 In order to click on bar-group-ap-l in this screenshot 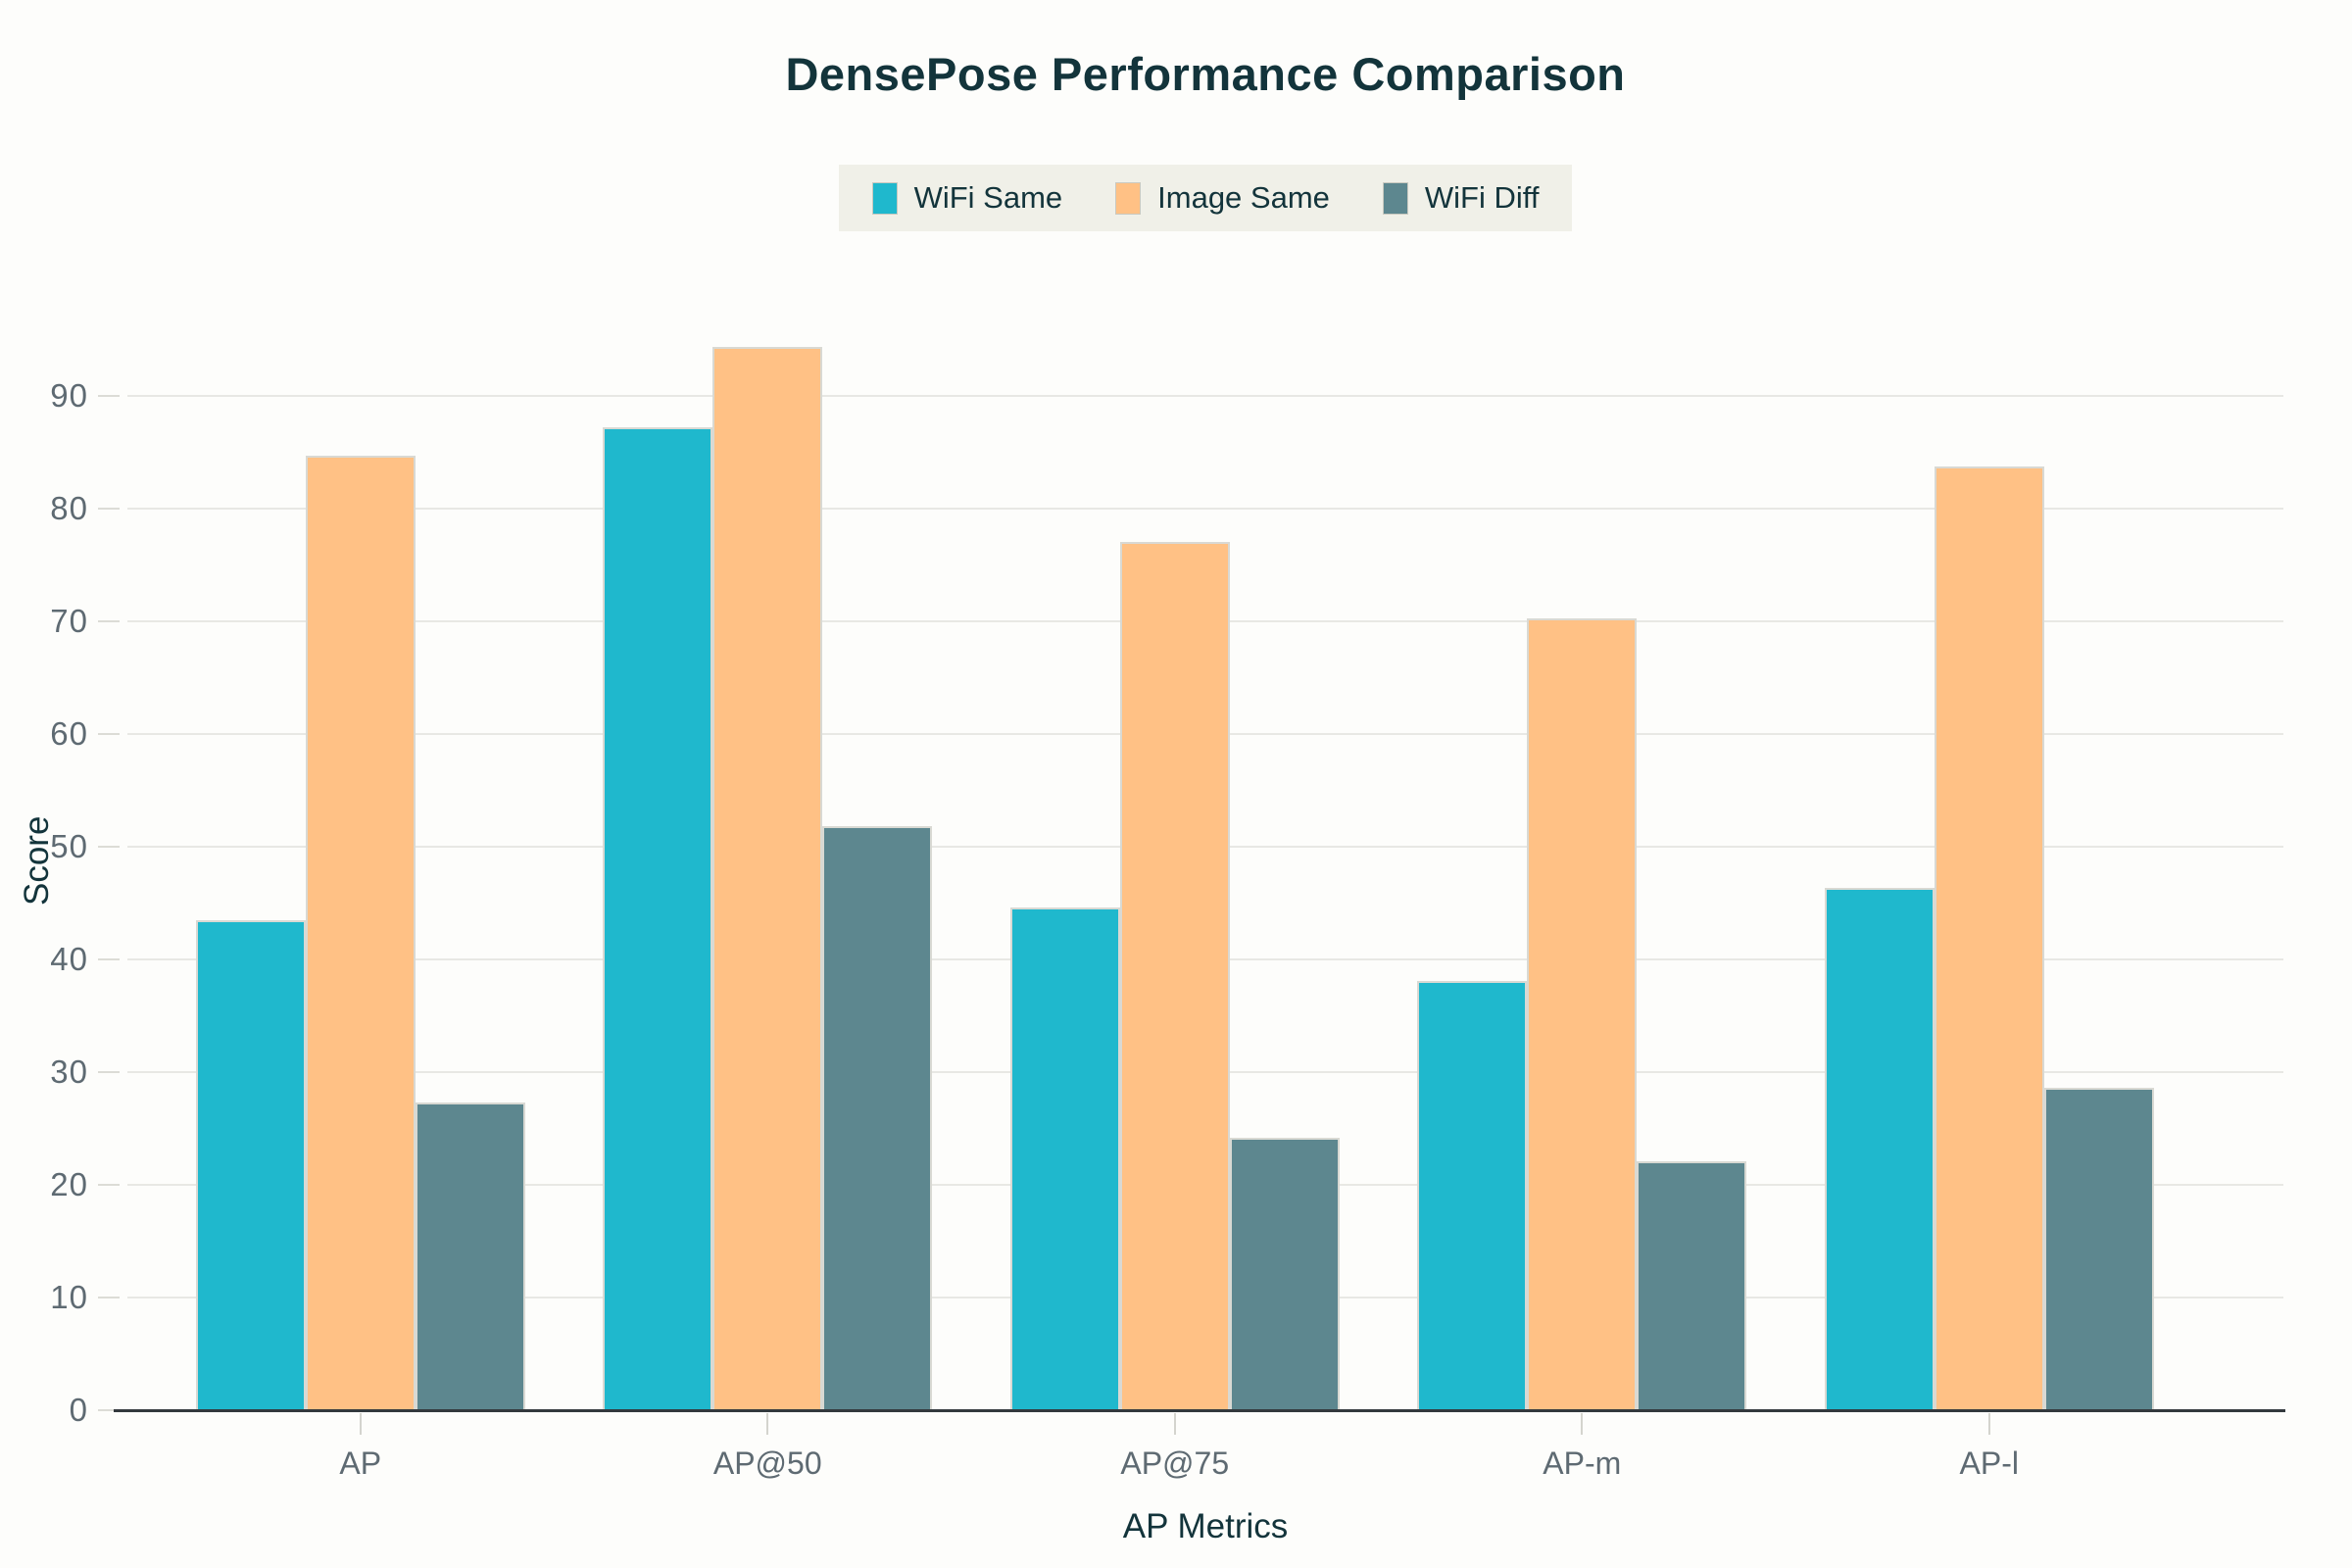, I will do `click(1989, 861)`.